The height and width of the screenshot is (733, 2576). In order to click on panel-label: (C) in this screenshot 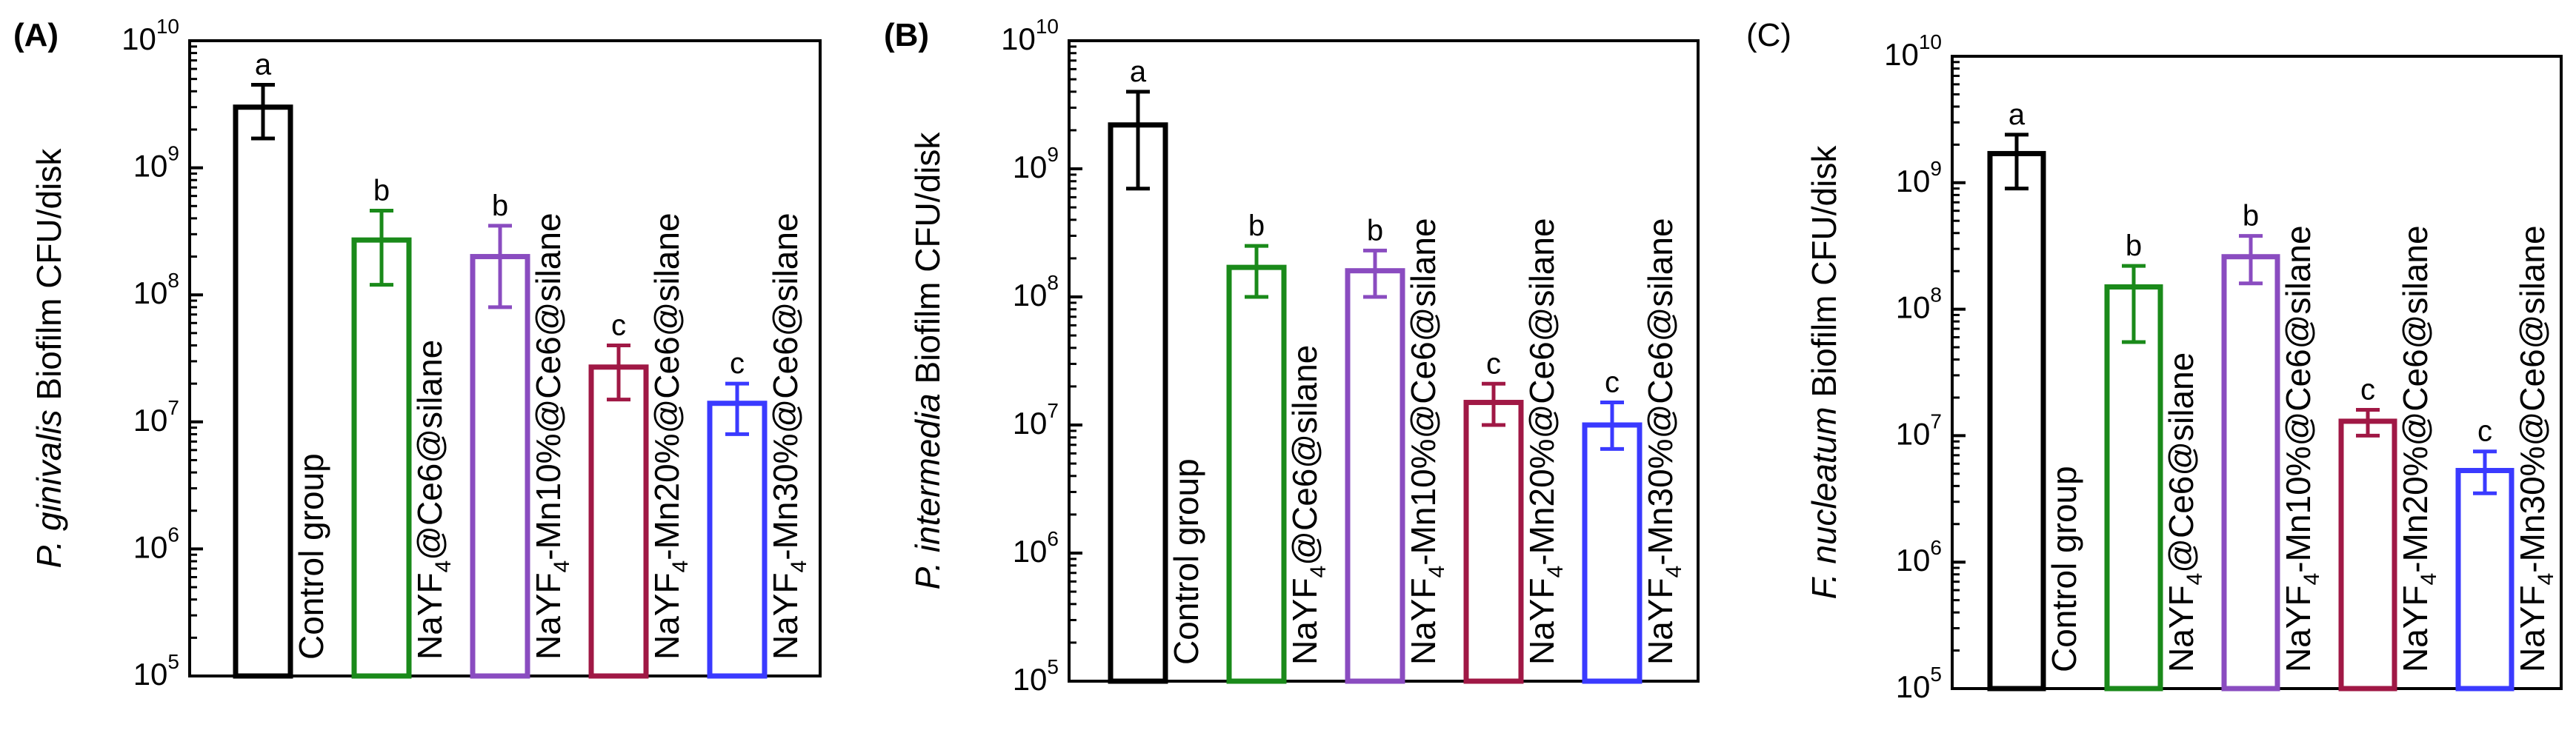, I will do `click(1768, 35)`.